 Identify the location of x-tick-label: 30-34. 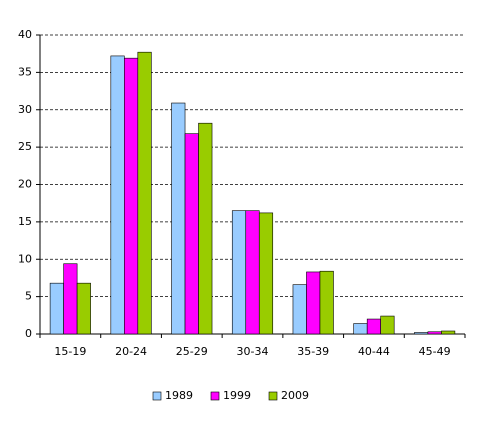
(253, 351).